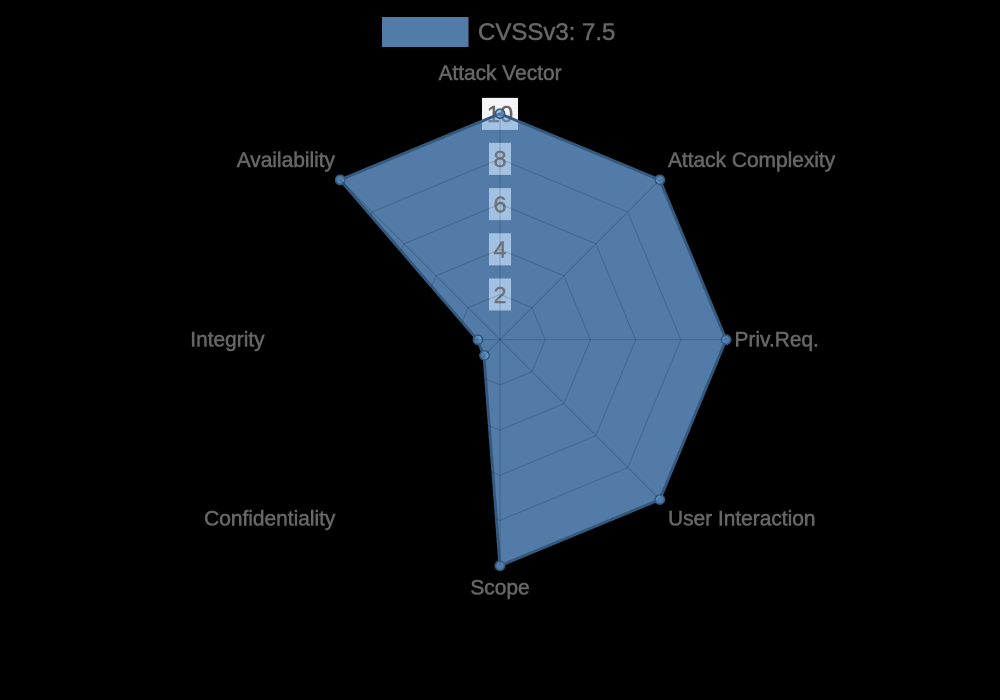 The width and height of the screenshot is (1000, 700). I want to click on svg-text: 8, so click(499, 159).